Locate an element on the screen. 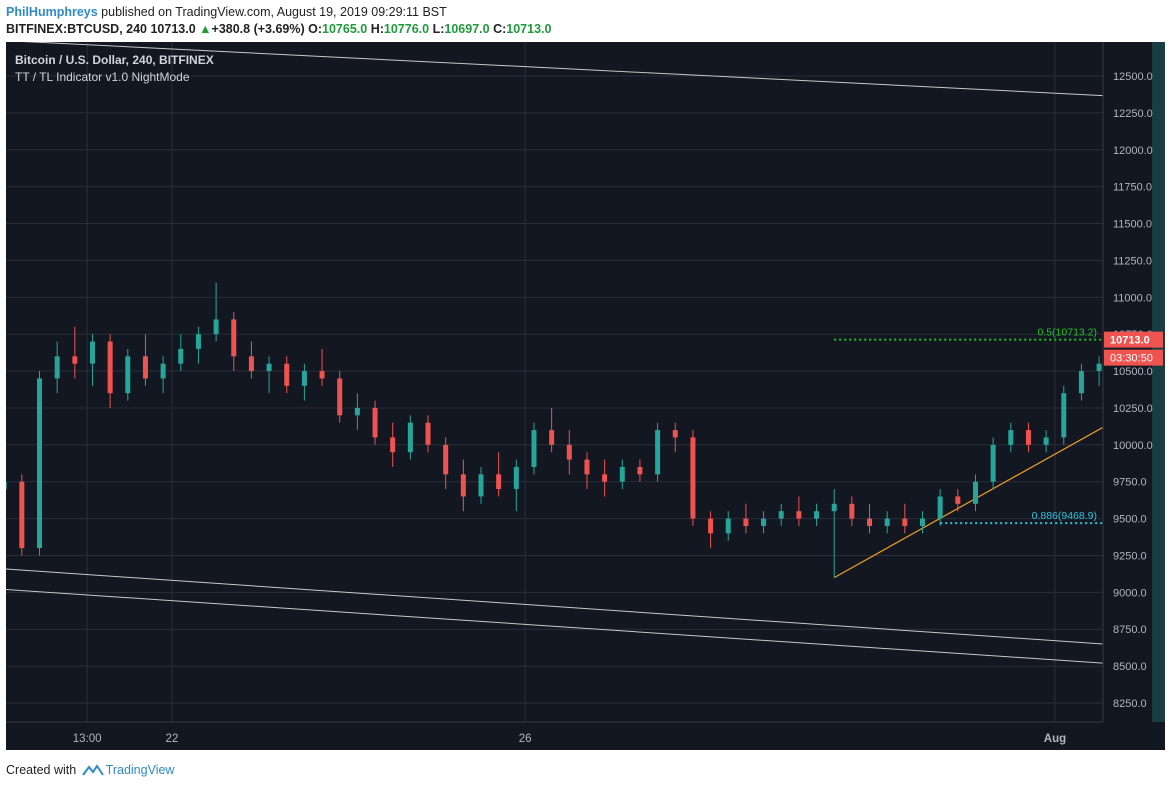 Image resolution: width=1170 pixels, height=788 pixels. price-tick-label: 11750.0 is located at coordinates (1132, 188).